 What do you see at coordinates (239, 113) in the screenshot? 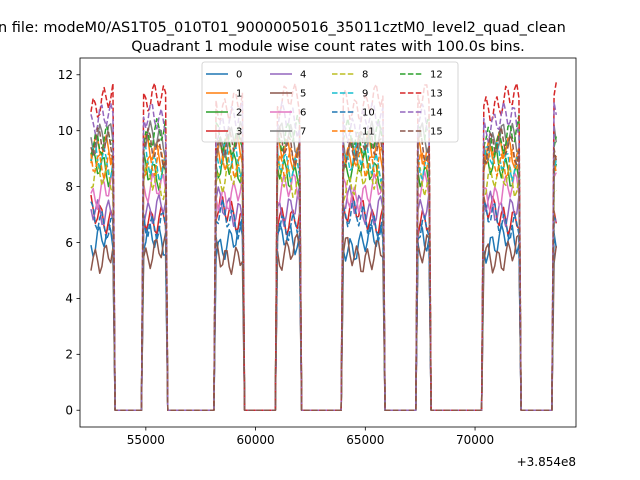
I see `legend-label-2: 2` at bounding box center [239, 113].